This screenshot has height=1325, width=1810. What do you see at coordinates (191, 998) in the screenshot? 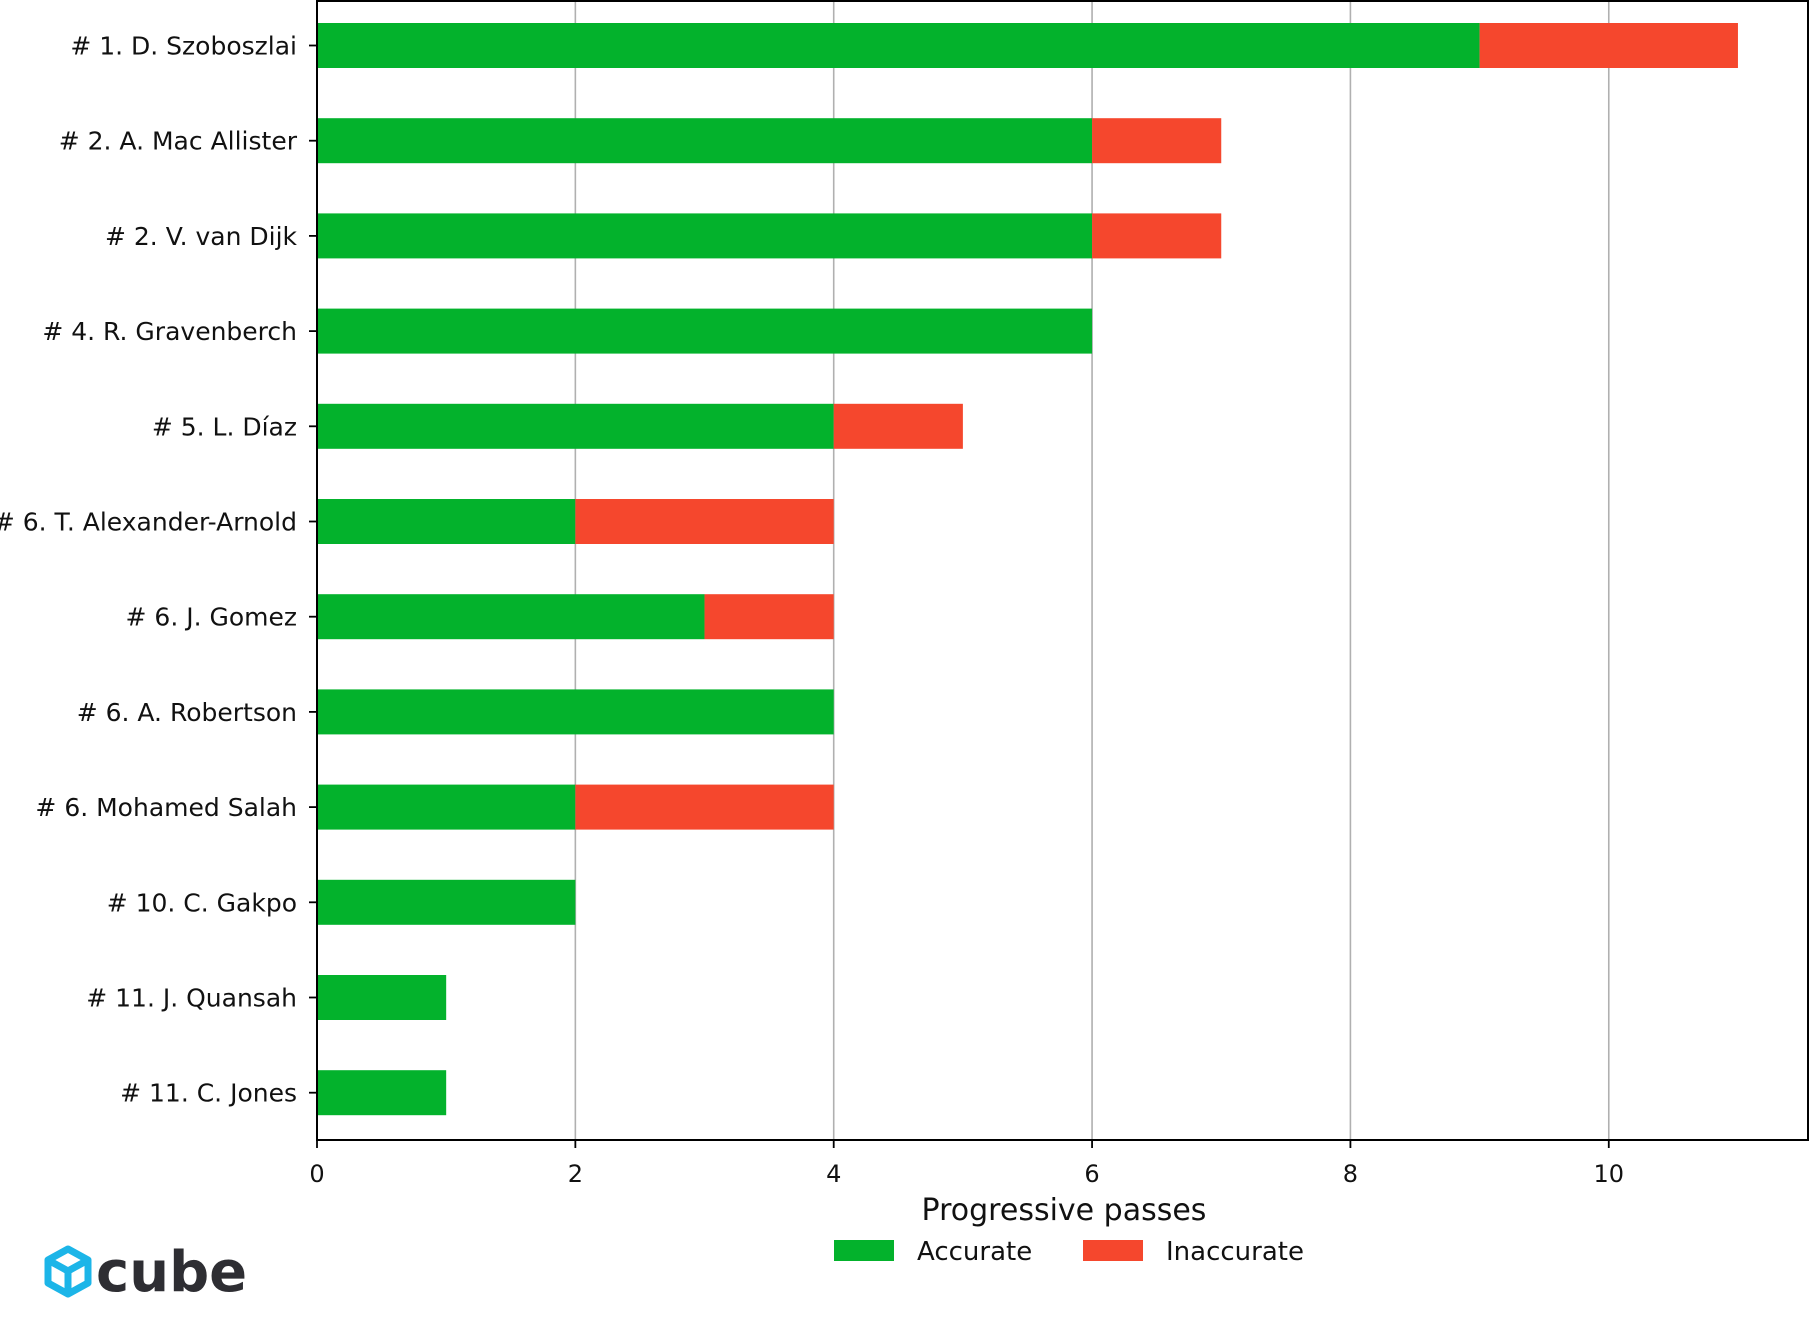
I see `y-tick-label-10: # 11. J. Quansah` at bounding box center [191, 998].